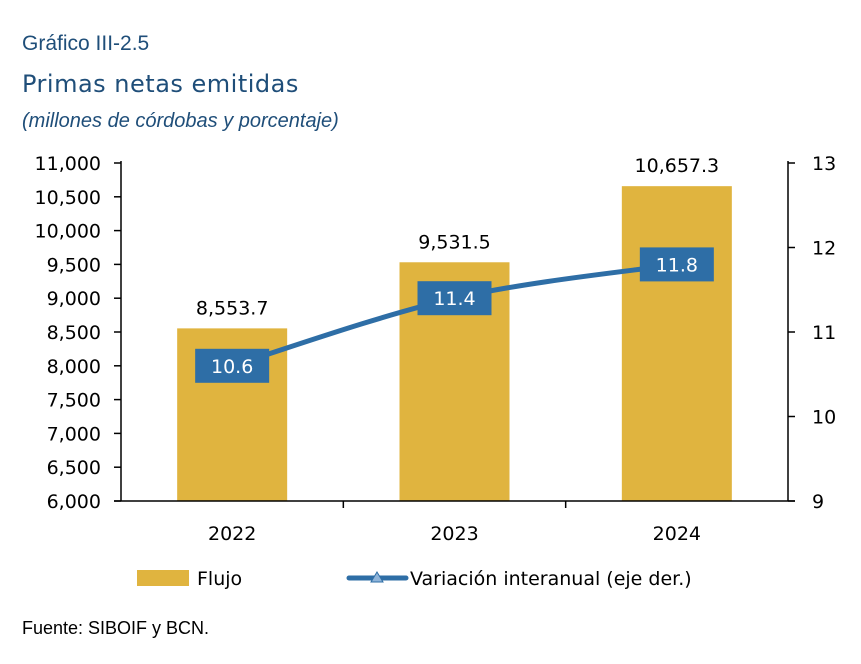 This screenshot has width=861, height=664. I want to click on left-tick-label: 7,500, so click(74, 401).